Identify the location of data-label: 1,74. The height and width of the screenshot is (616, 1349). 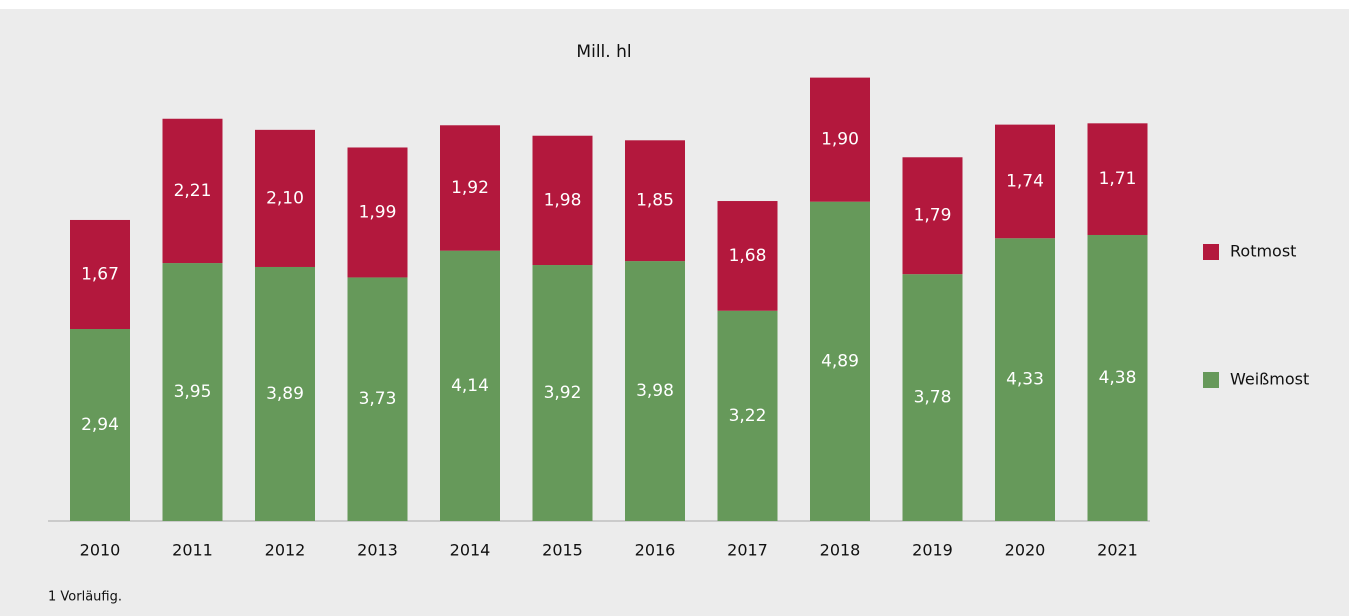
(1025, 181).